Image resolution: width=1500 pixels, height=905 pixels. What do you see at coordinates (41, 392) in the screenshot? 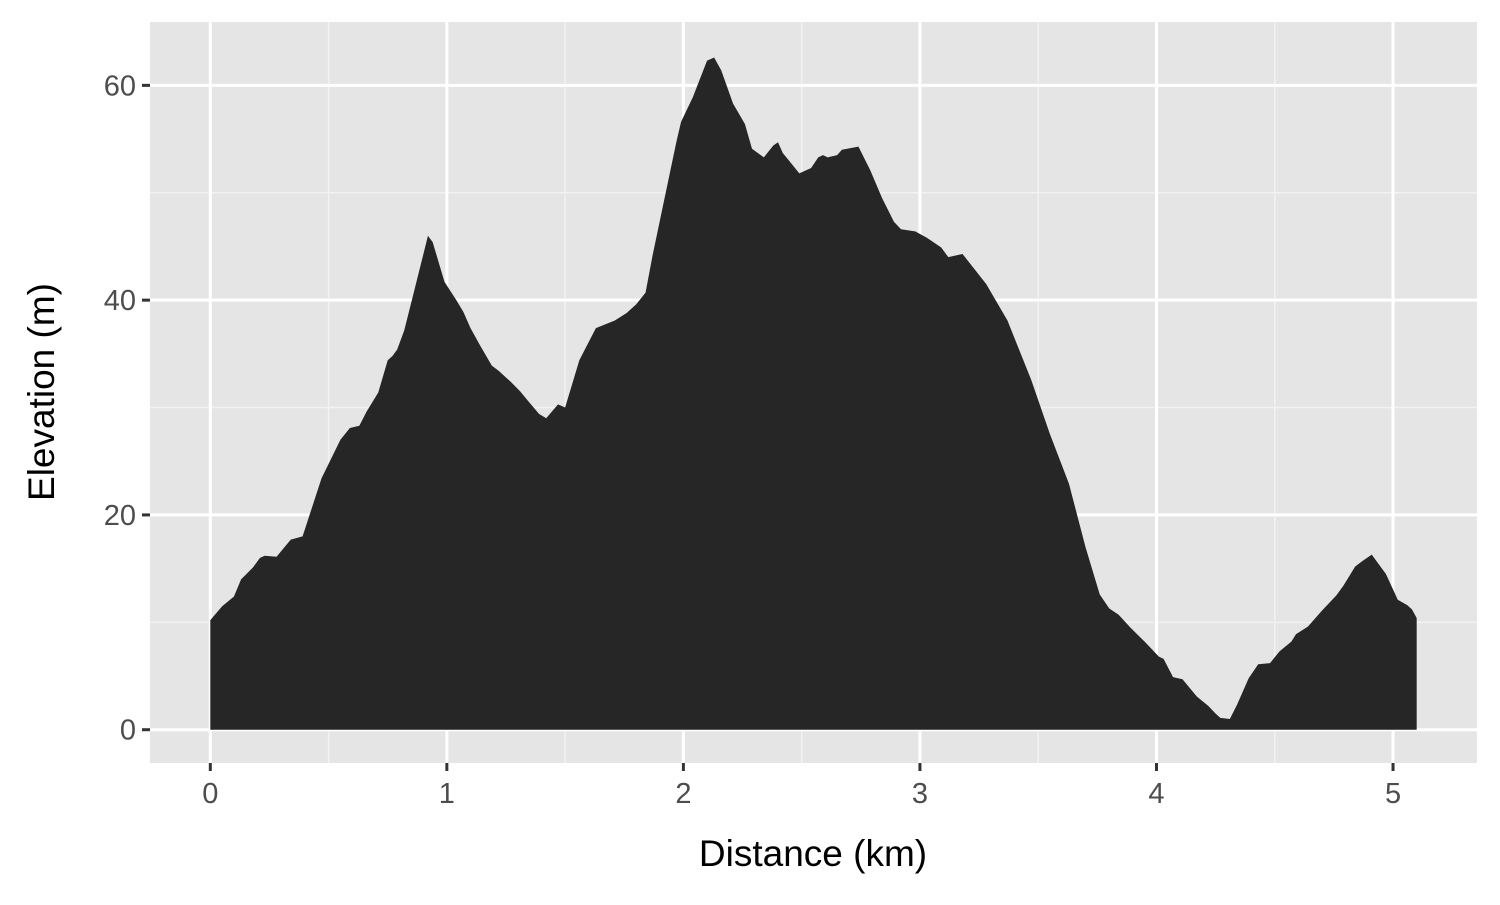
I see `y-axis-title: Elevation (m)` at bounding box center [41, 392].